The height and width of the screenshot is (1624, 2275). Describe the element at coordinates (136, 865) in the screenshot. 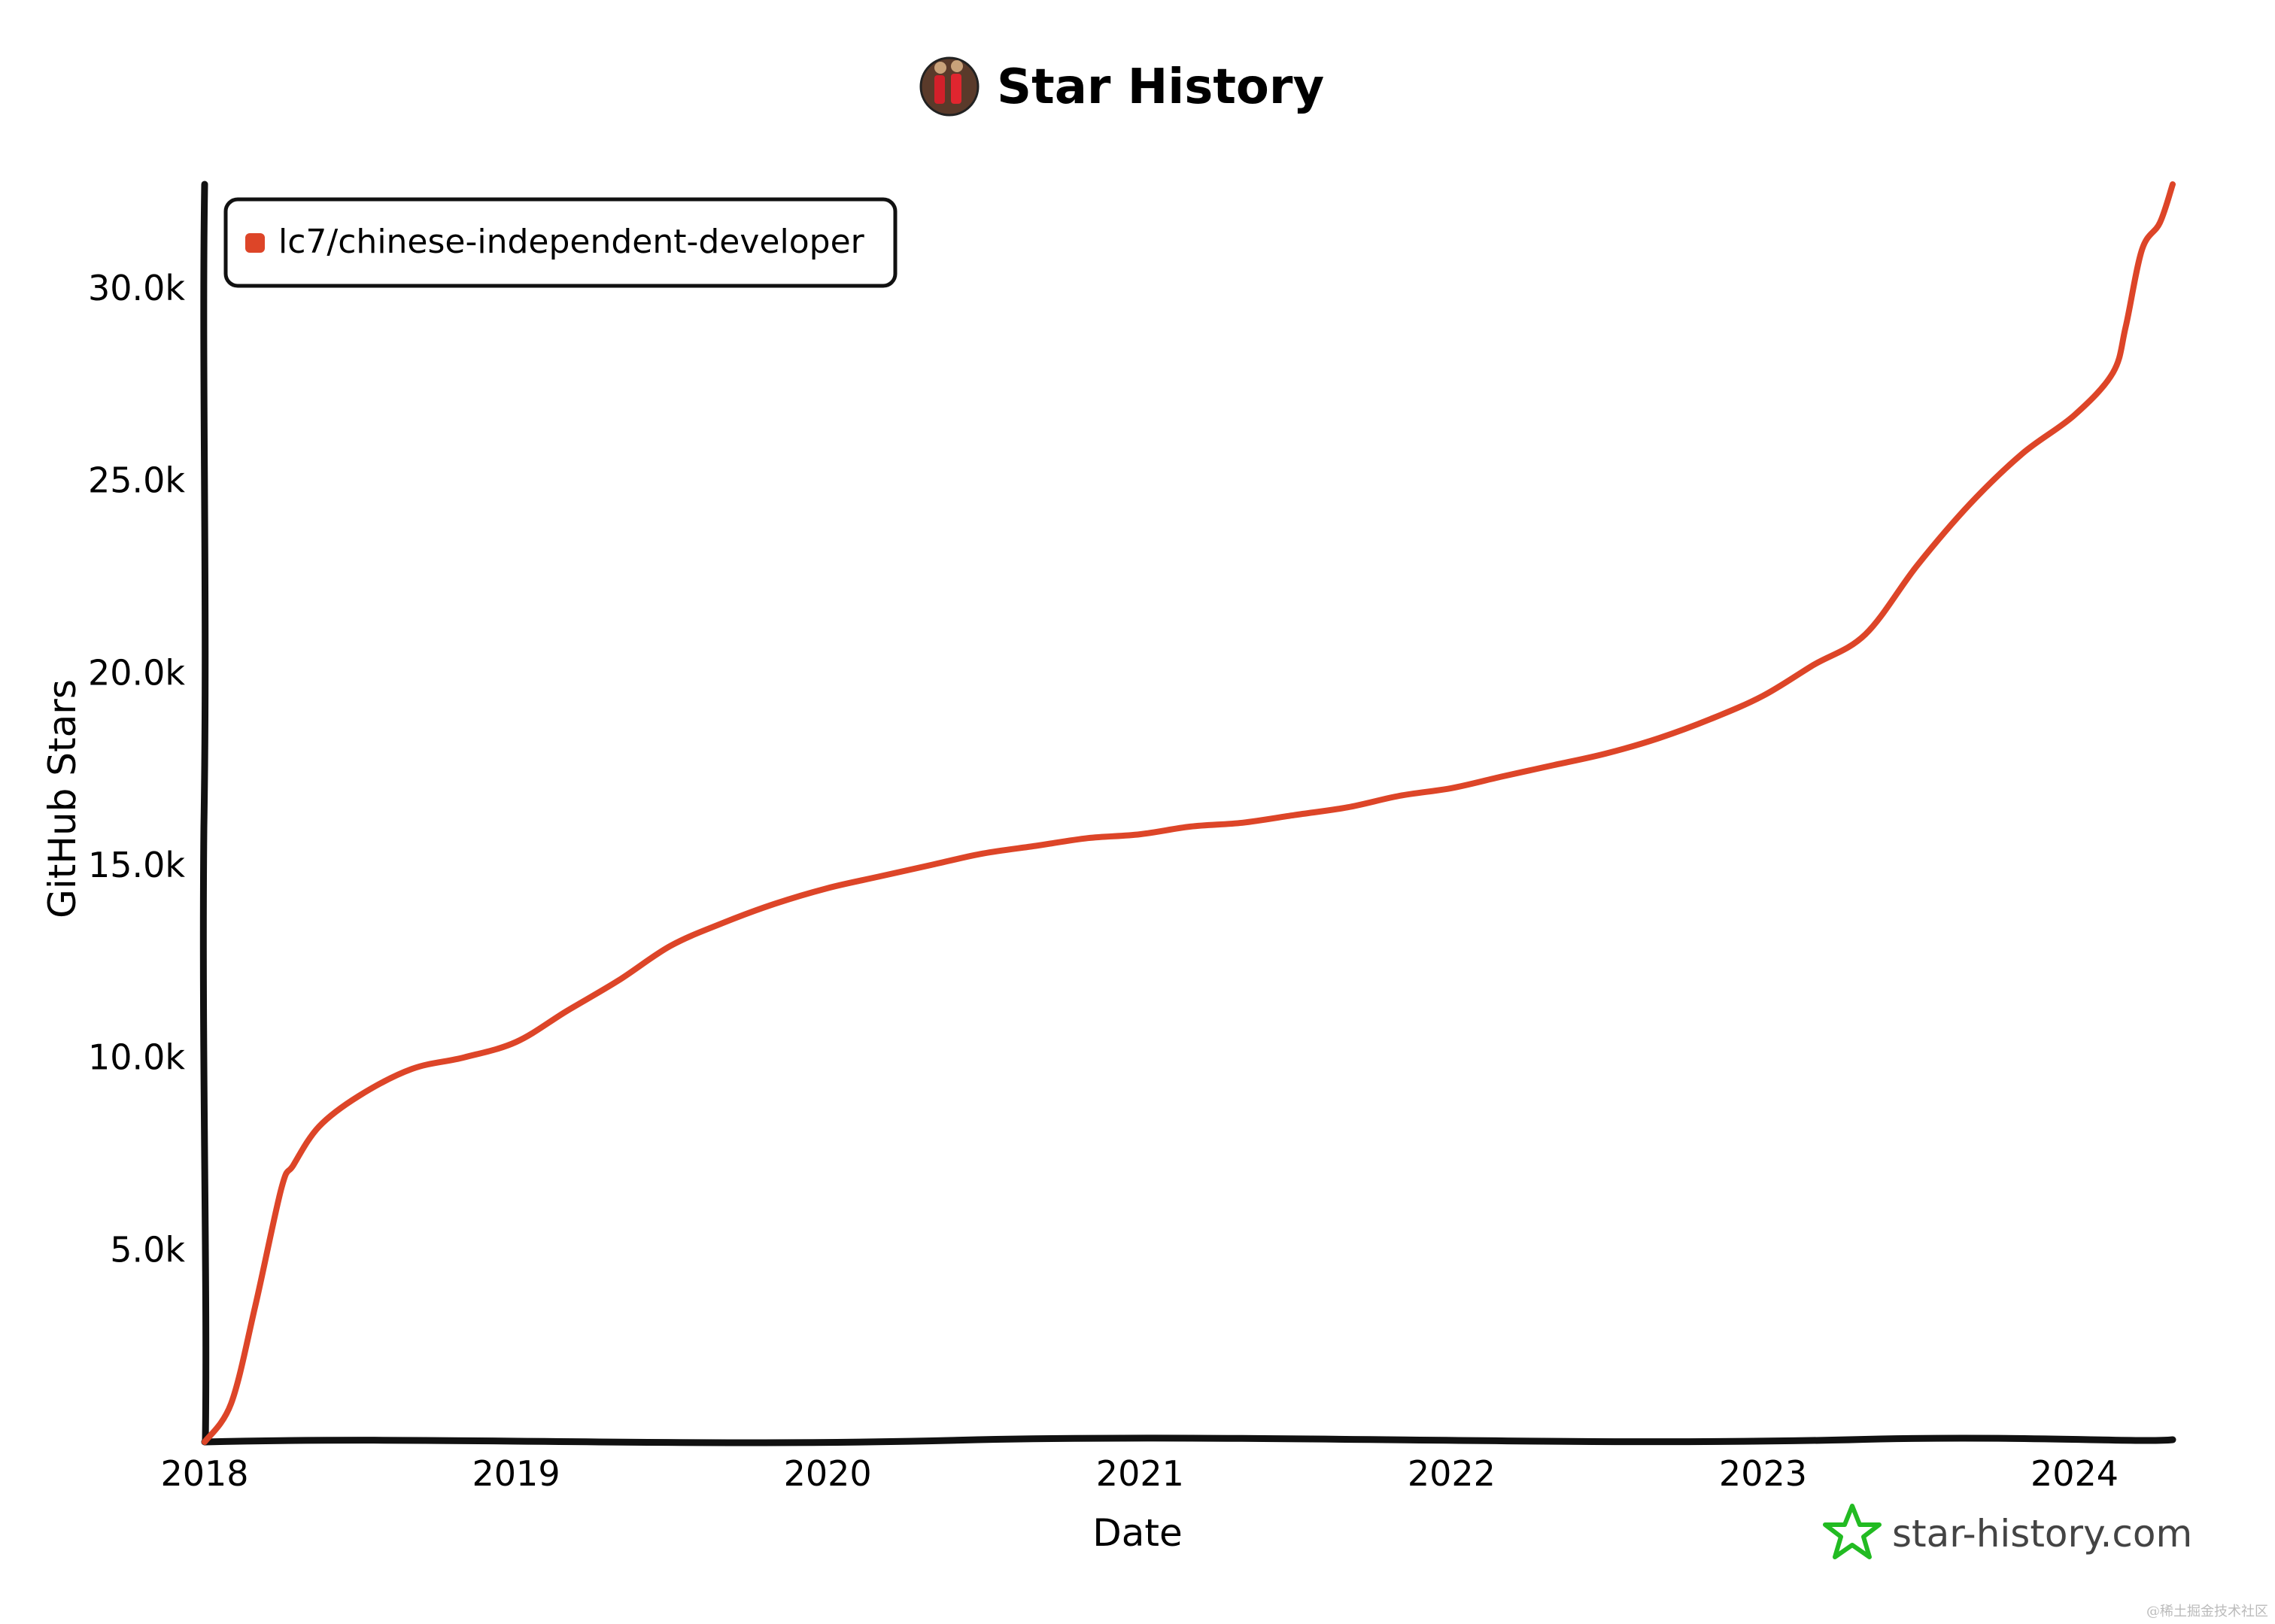

I see `y-tick-label: 15.0k` at that location.